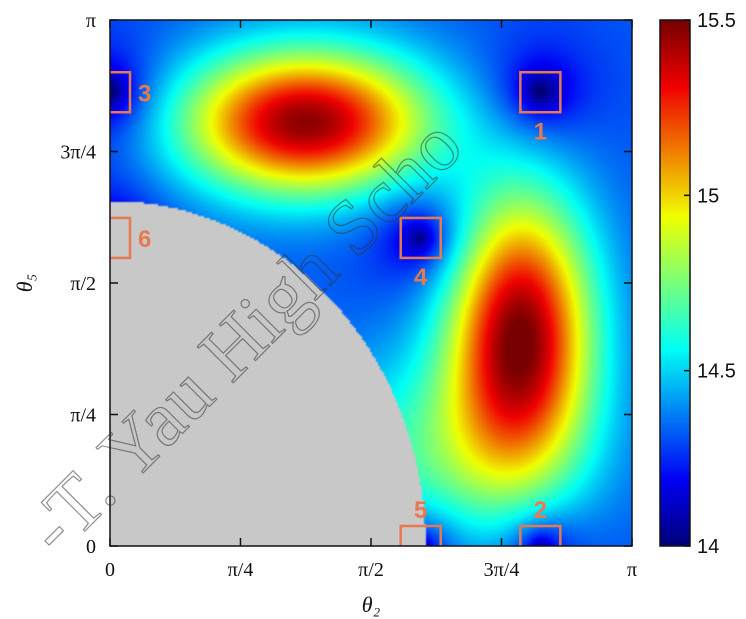 The height and width of the screenshot is (619, 746). What do you see at coordinates (78, 152) in the screenshot?
I see `y-tick-label: 3π/4` at bounding box center [78, 152].